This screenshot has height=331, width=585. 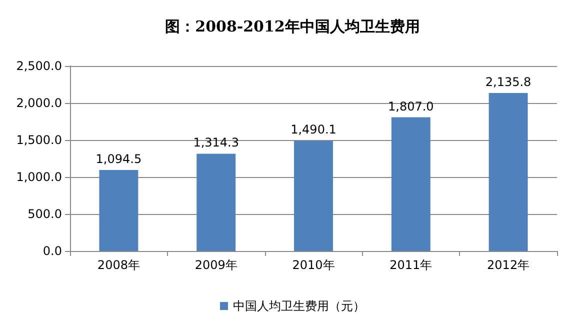 What do you see at coordinates (313, 129) in the screenshot?
I see `data-label: 1,490.1` at bounding box center [313, 129].